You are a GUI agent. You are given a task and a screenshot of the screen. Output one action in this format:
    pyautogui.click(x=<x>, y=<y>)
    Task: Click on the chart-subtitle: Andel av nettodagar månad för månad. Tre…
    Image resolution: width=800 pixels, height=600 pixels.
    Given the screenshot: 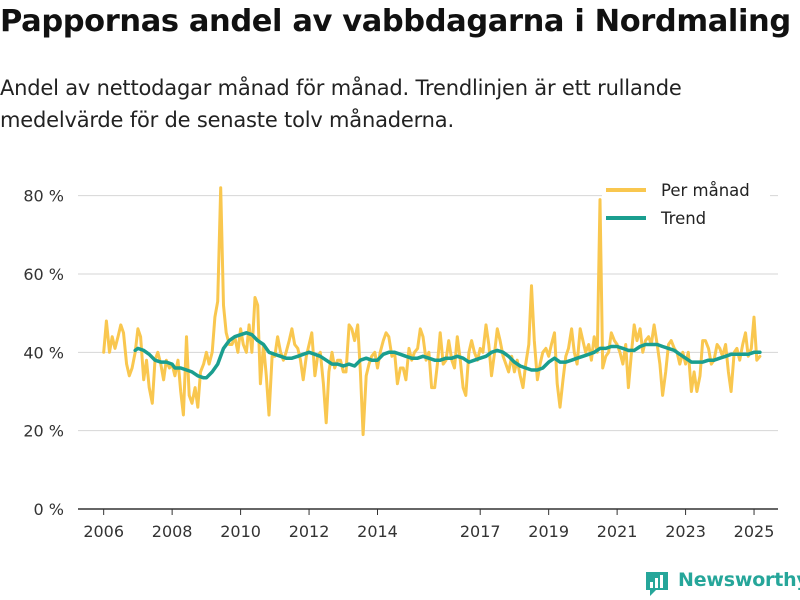 What is the action you would take?
    pyautogui.click(x=341, y=104)
    